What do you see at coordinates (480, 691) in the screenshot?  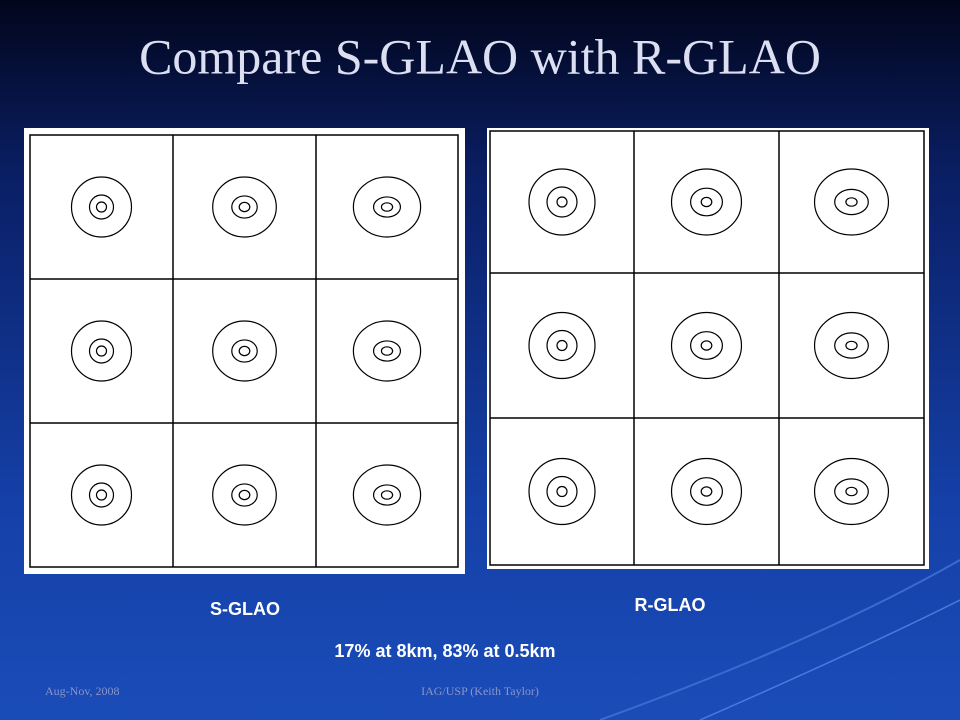 I see `footer-author: IAG/USP (Keith Taylor)` at bounding box center [480, 691].